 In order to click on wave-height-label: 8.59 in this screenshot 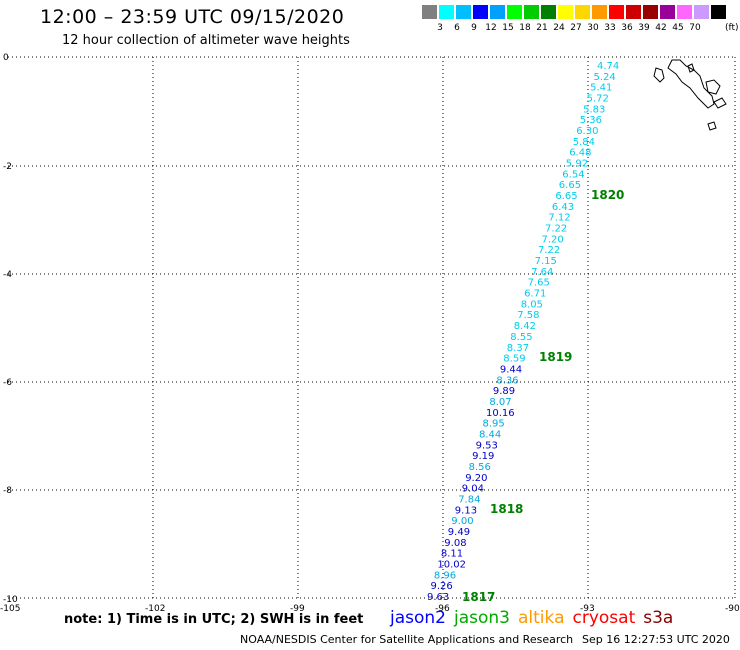, I will do `click(514, 359)`.